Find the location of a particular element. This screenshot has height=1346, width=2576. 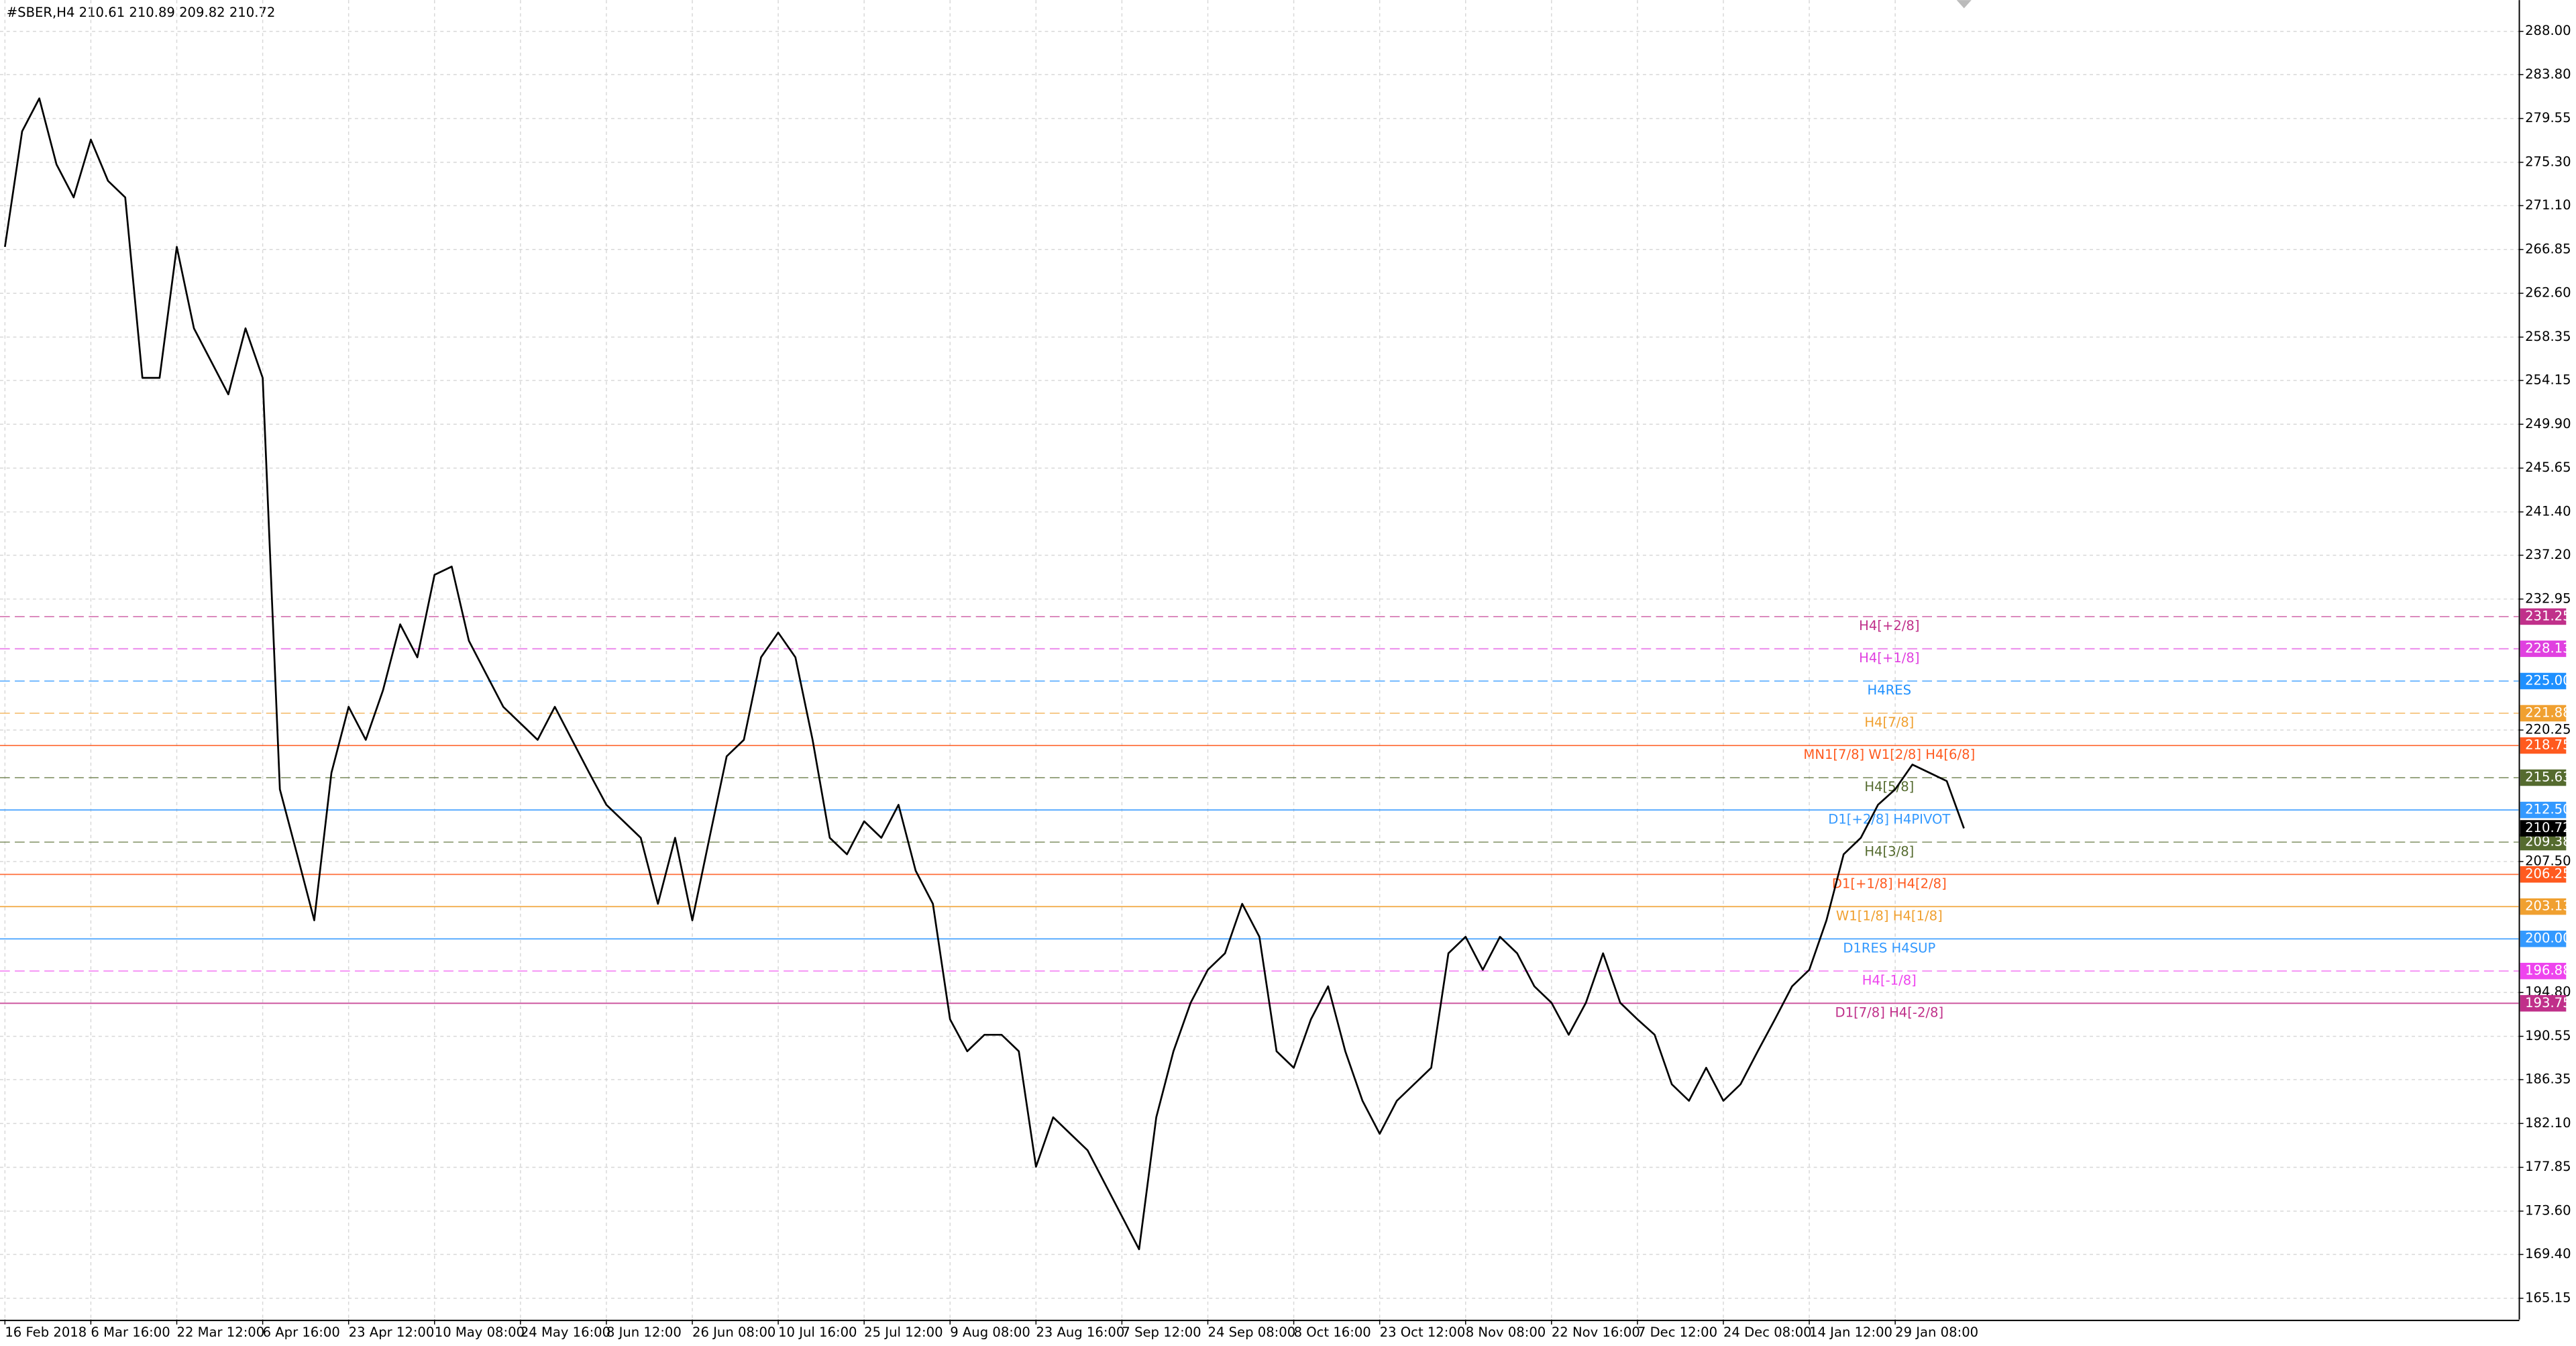

y-tick-label: 165.15 is located at coordinates (2548, 1297).